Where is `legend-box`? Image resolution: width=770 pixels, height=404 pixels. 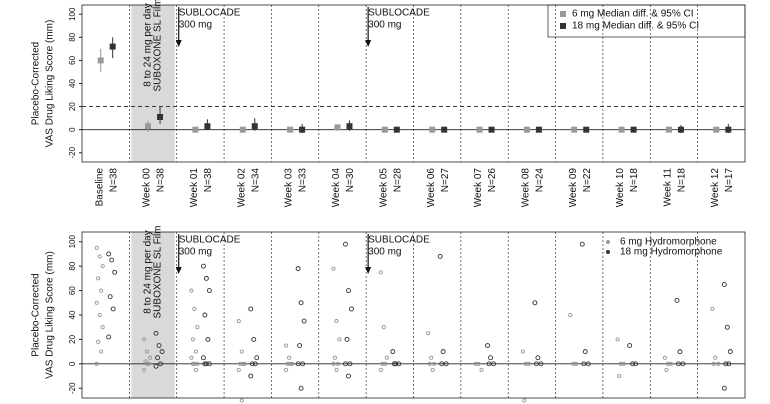
legend-box is located at coordinates (646, 21).